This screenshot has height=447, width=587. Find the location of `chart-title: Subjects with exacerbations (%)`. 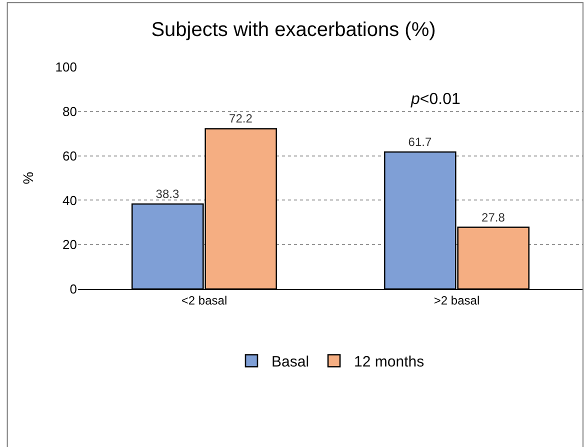

chart-title: Subjects with exacerbations (%) is located at coordinates (293, 30).